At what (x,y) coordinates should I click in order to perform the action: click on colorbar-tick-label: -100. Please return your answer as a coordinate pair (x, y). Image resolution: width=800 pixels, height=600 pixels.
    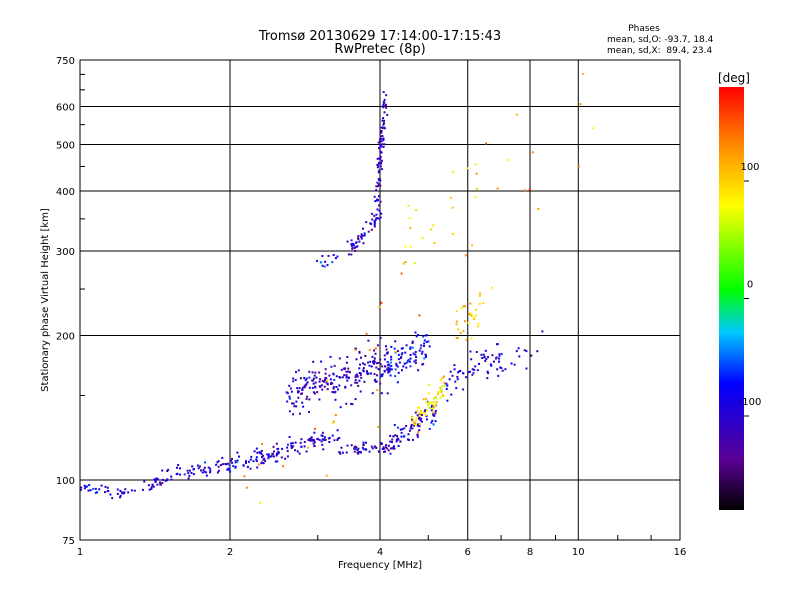
    Looking at the image, I should click on (750, 402).